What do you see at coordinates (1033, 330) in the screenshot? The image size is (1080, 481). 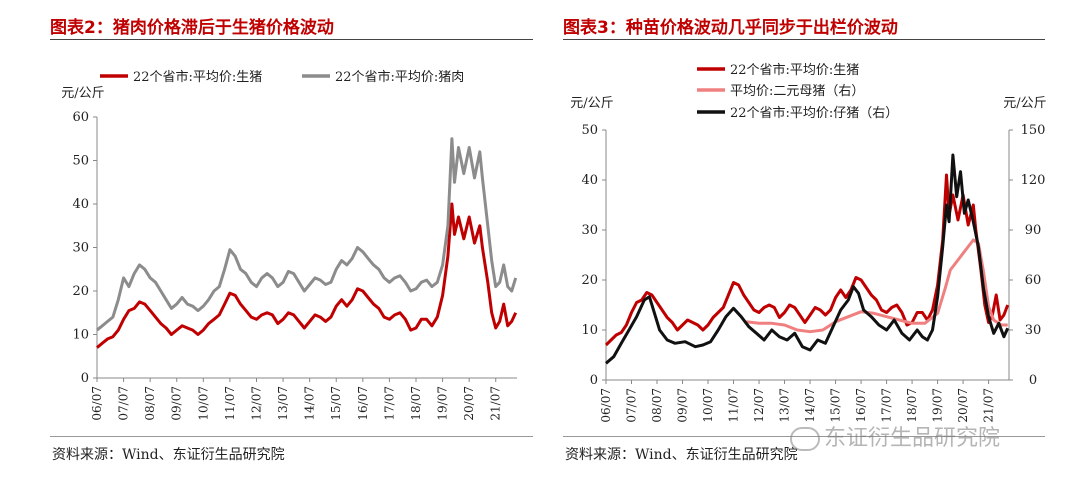 I see `y-right-tick-label: 30` at bounding box center [1033, 330].